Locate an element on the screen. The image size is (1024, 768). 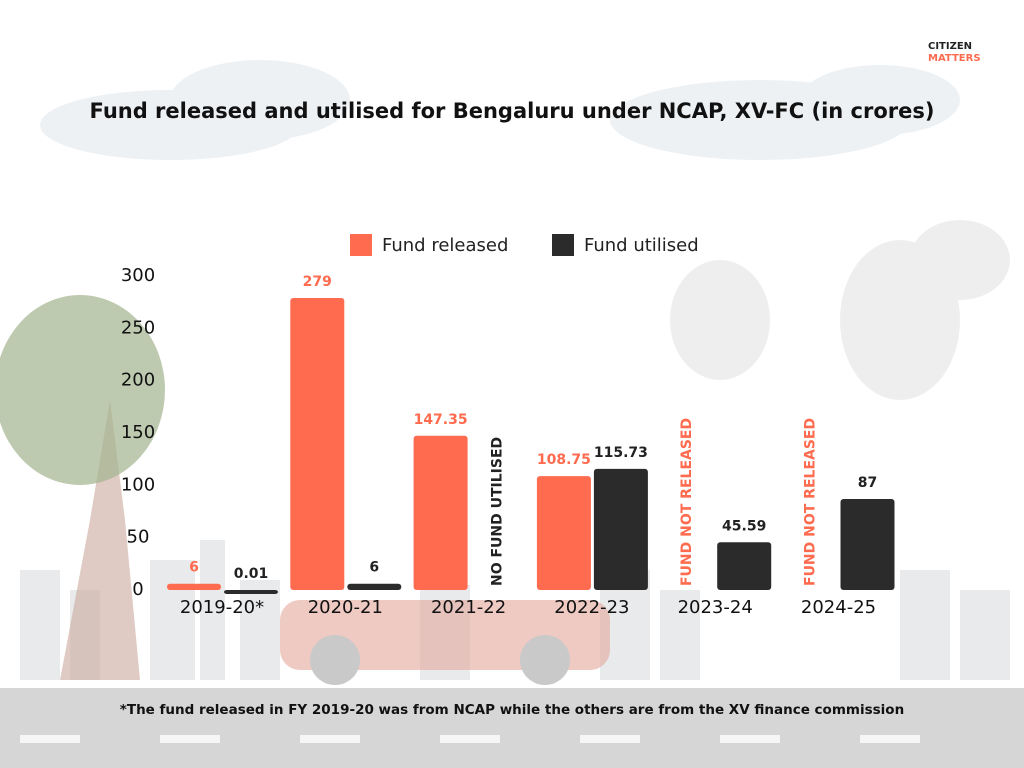
y-tick-label: 150 is located at coordinates (138, 432).